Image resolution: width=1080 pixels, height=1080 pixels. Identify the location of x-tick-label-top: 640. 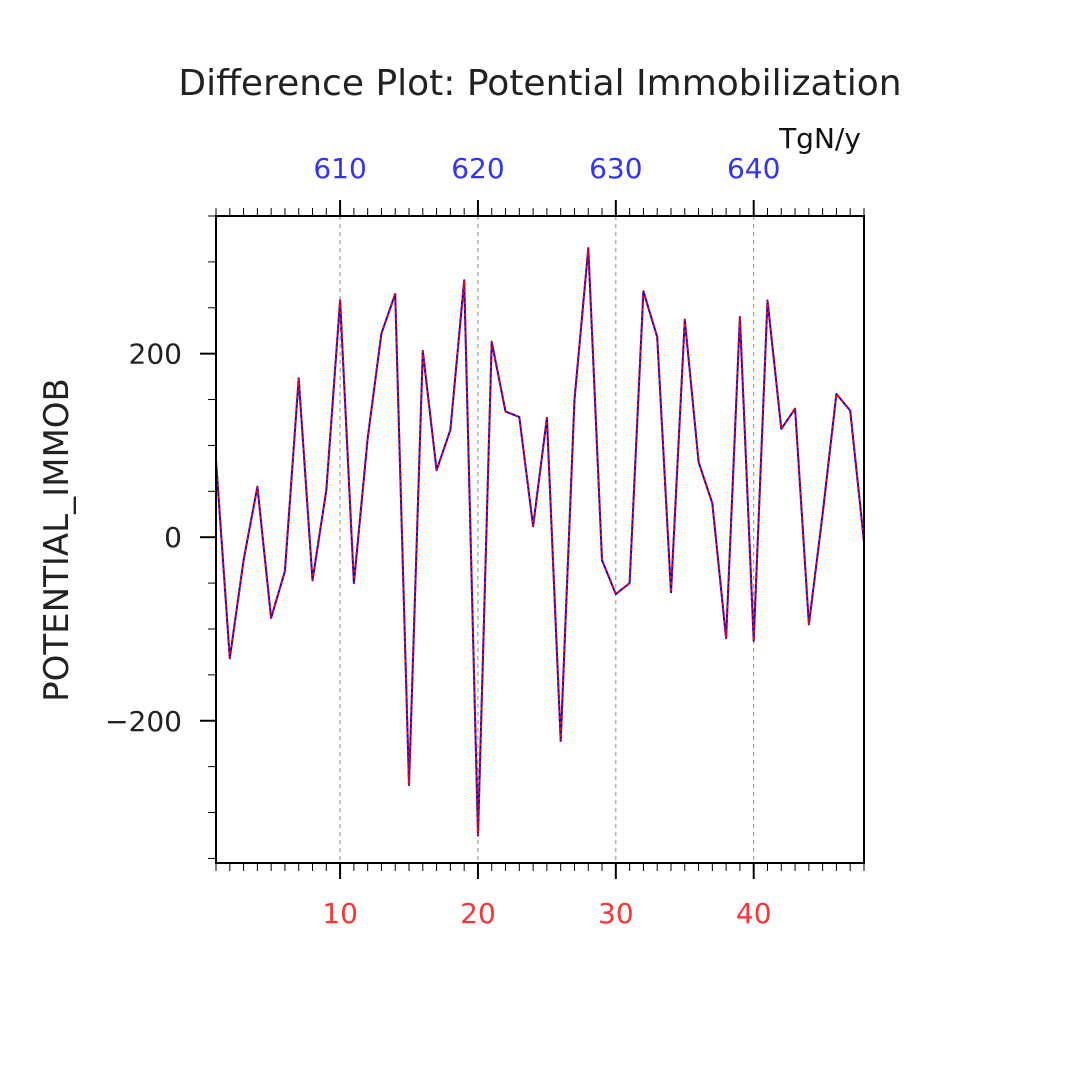
(753, 168).